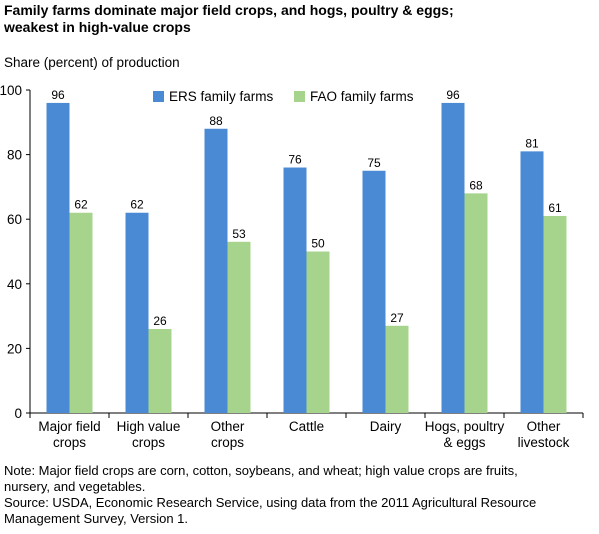 The width and height of the screenshot is (599, 534). What do you see at coordinates (149, 426) in the screenshot?
I see `x-category-label: High value` at bounding box center [149, 426].